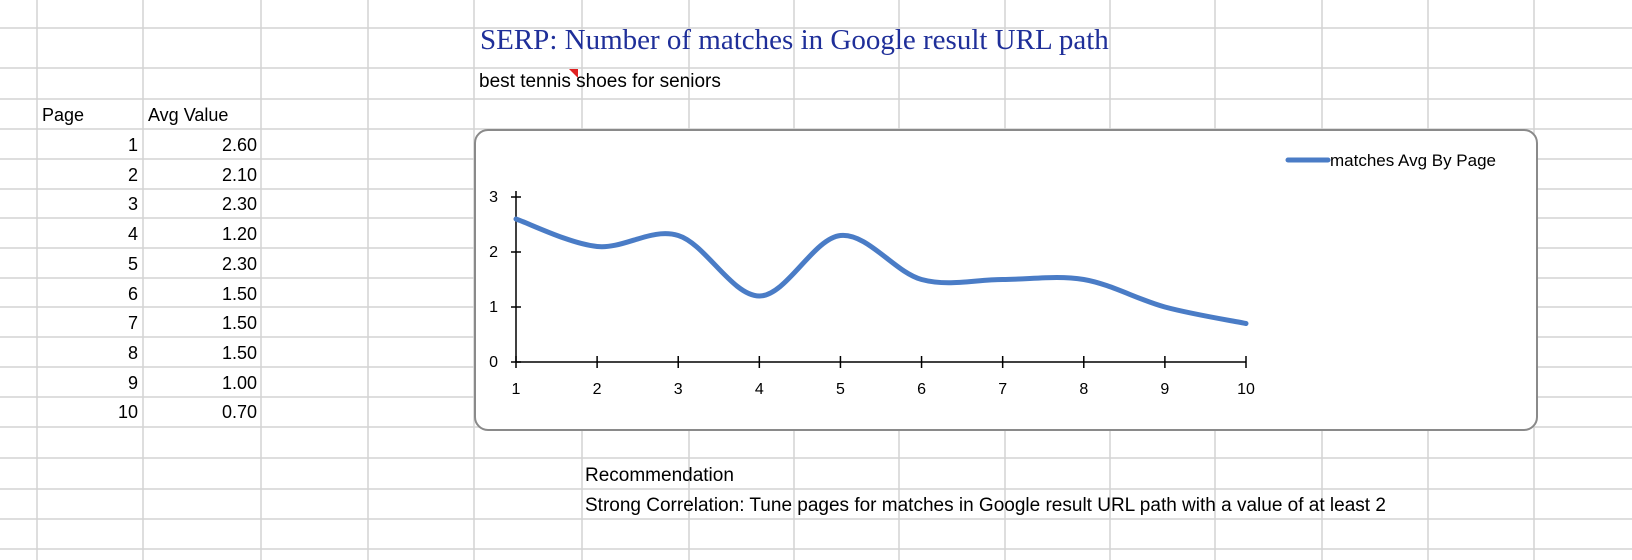 The width and height of the screenshot is (1632, 560). Describe the element at coordinates (132, 352) in the screenshot. I see `table-cell-page: 8` at that location.